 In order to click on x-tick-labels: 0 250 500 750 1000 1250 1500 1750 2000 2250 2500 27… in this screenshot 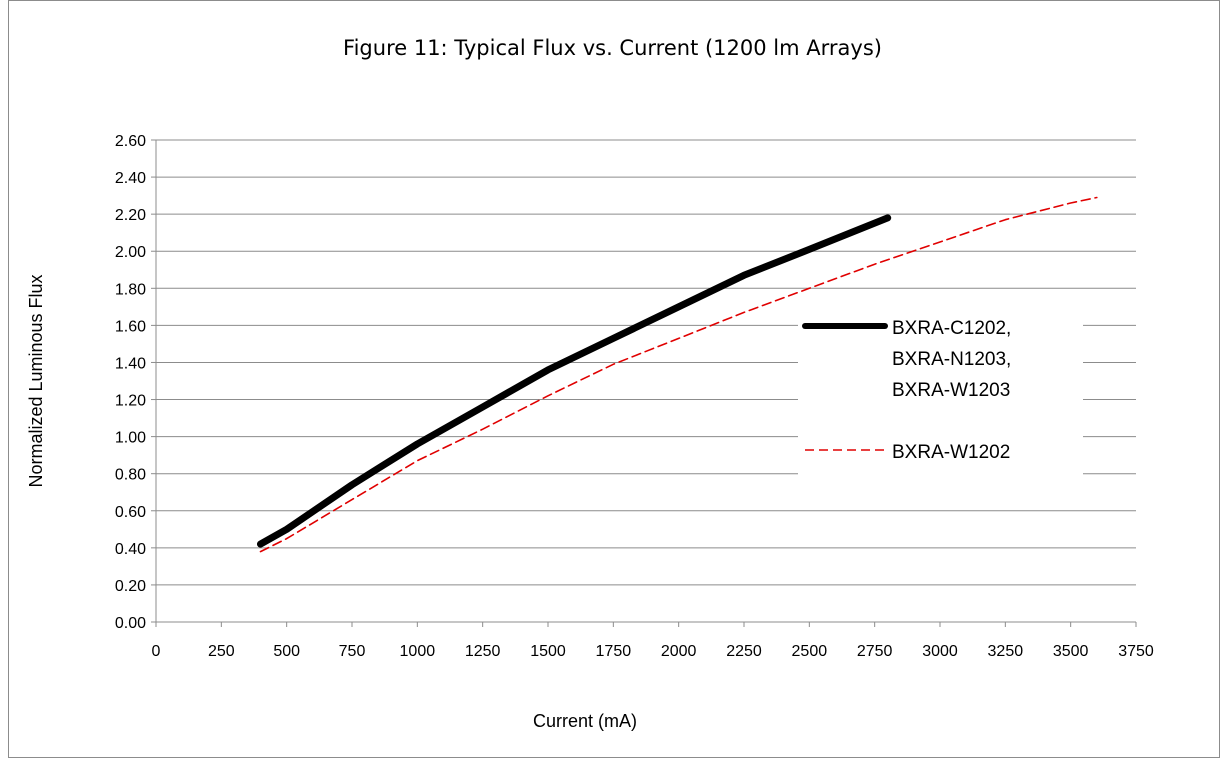, I will do `click(653, 651)`.